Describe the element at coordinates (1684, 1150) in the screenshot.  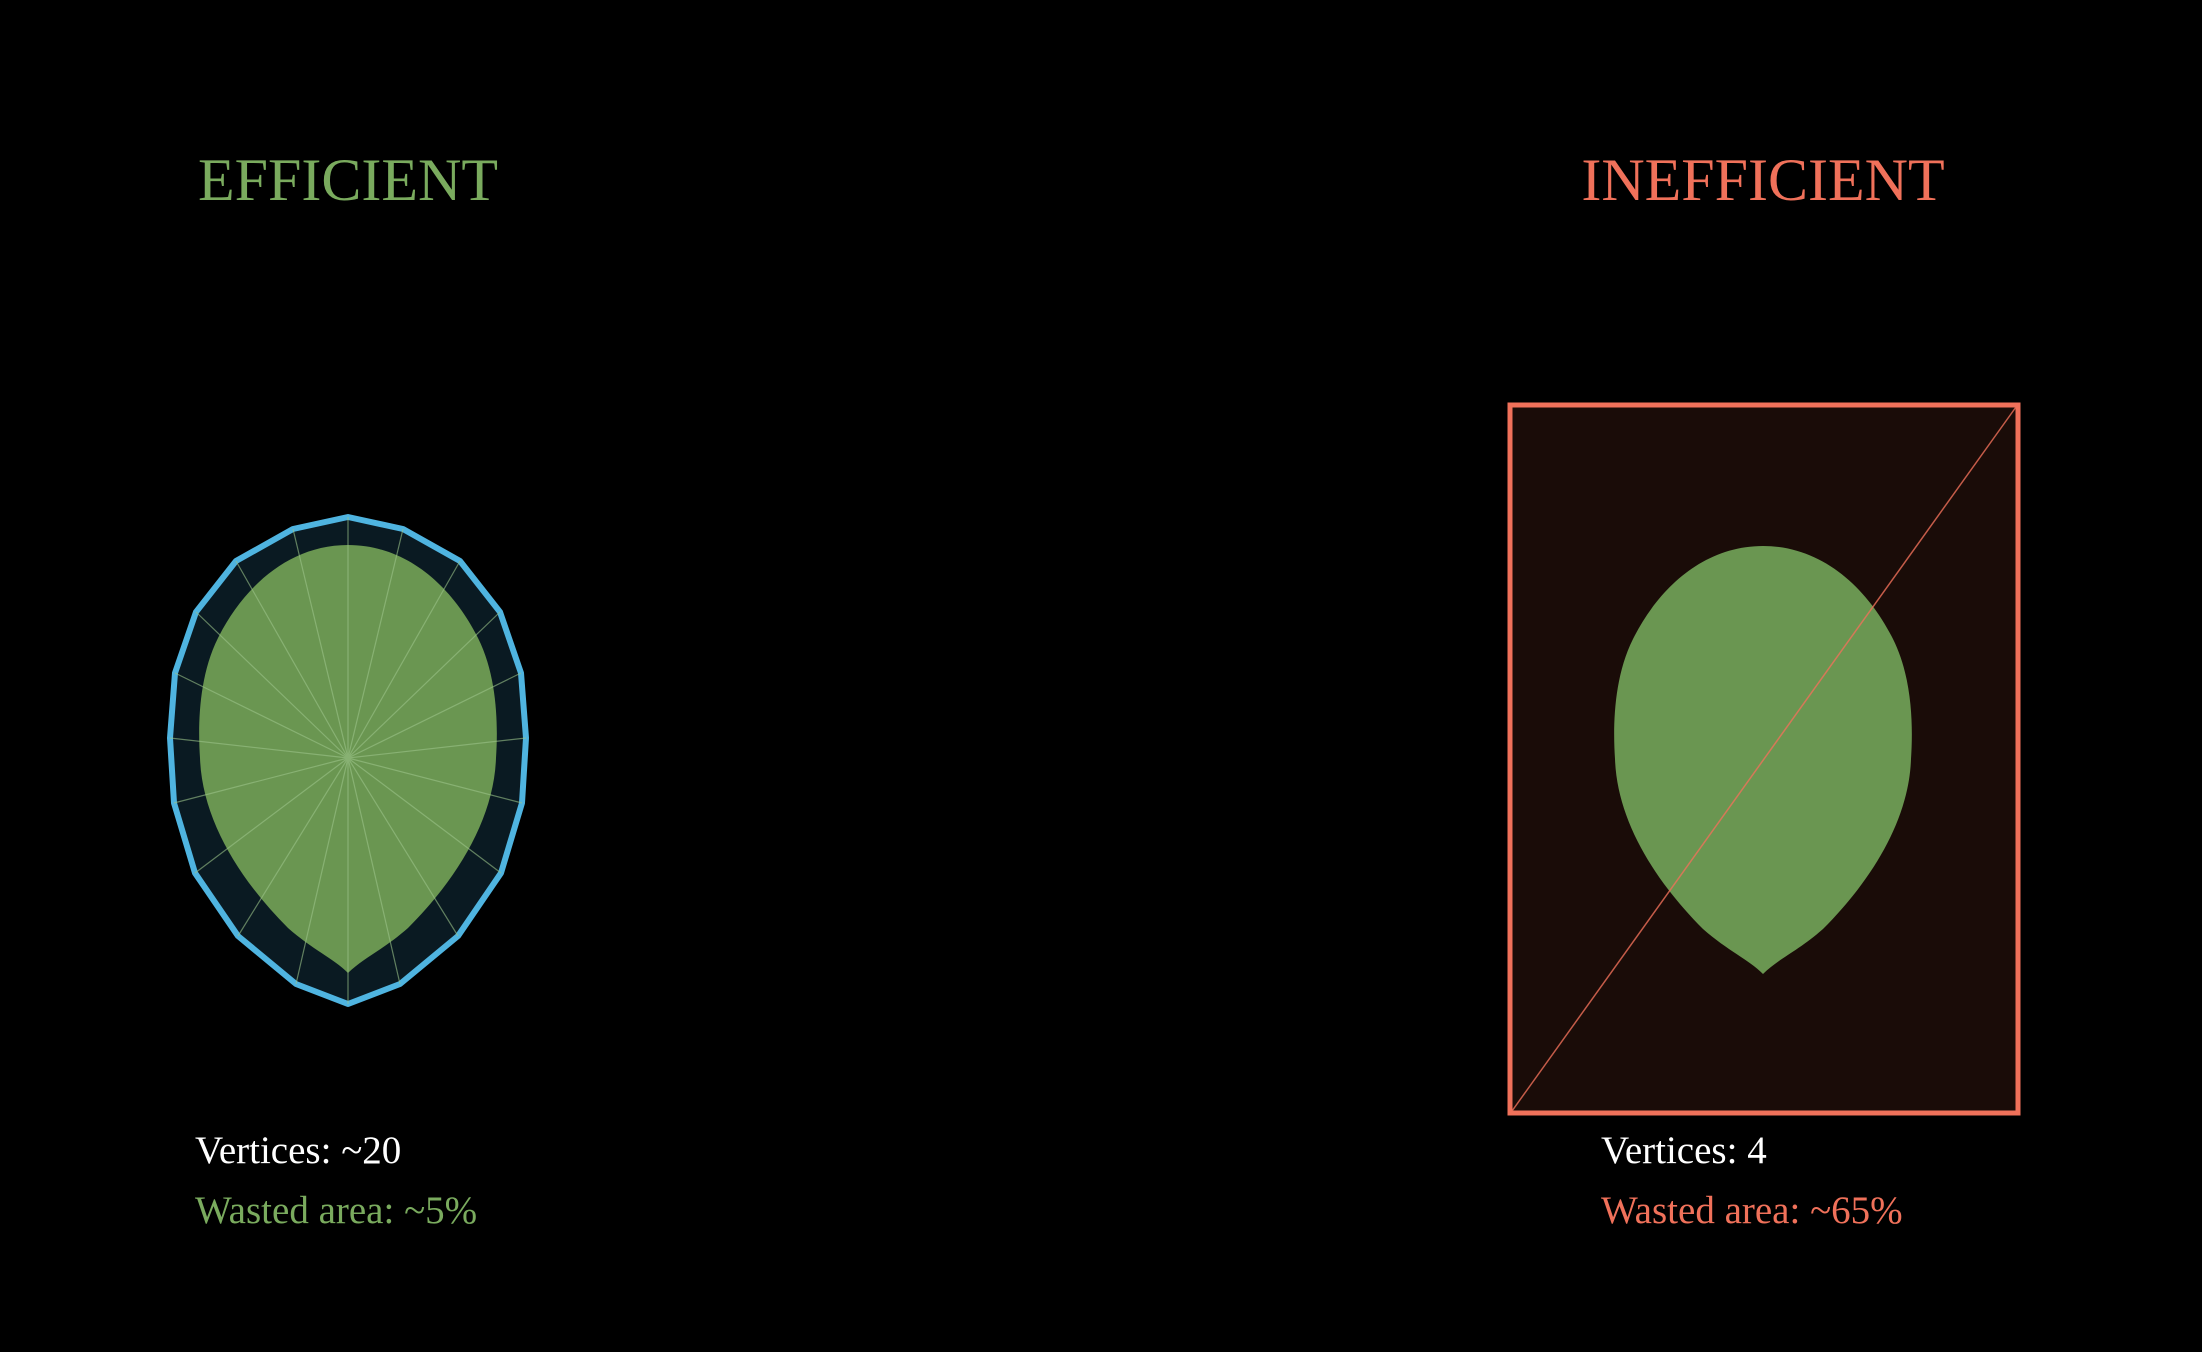
I see `right-vertices: Vertices: 4` at that location.